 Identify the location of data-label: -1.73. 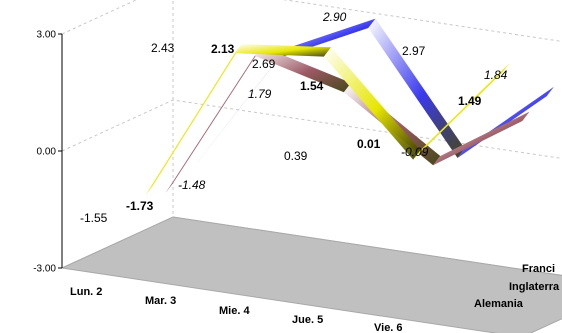
(140, 206).